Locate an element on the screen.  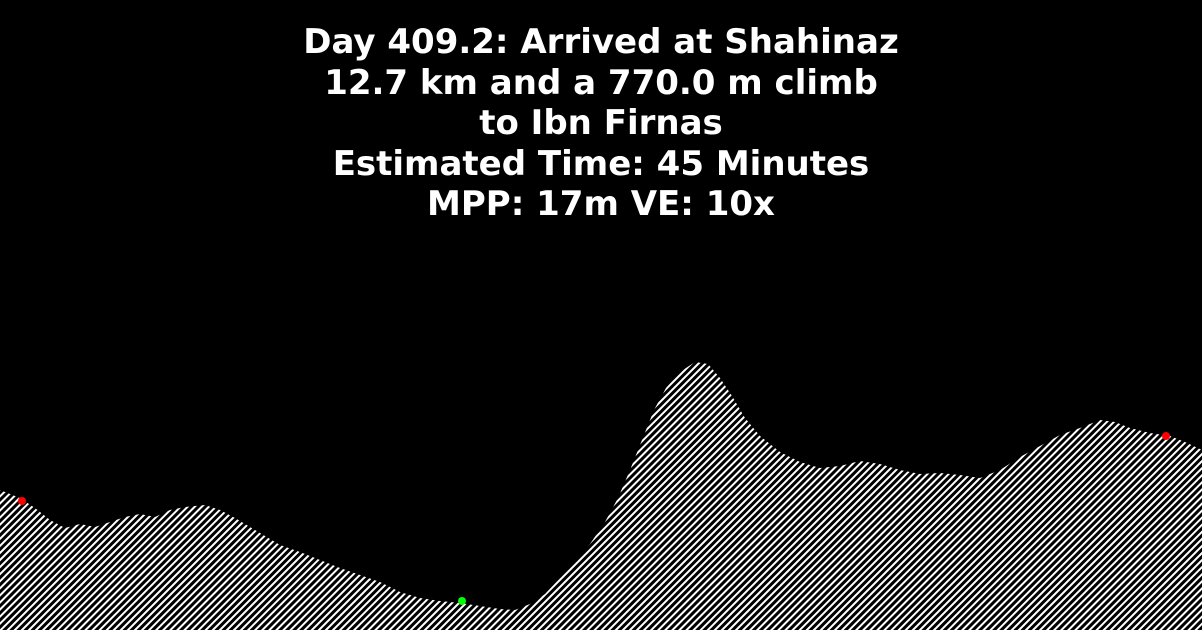
distance-climb-line: 12.7 km and a 770.0 m climb is located at coordinates (601, 82).